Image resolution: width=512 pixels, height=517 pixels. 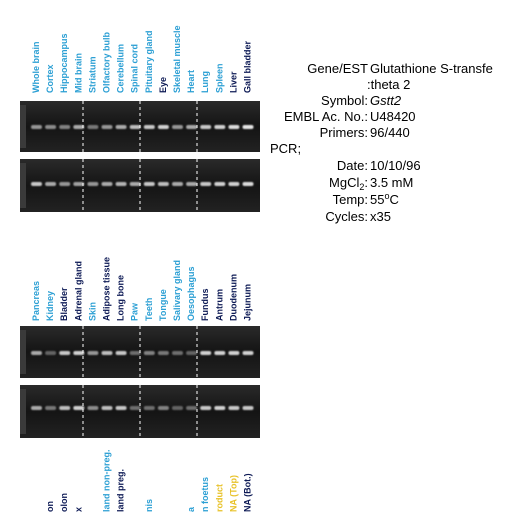 I want to click on info-label: MgCl, so click(x=344, y=182).